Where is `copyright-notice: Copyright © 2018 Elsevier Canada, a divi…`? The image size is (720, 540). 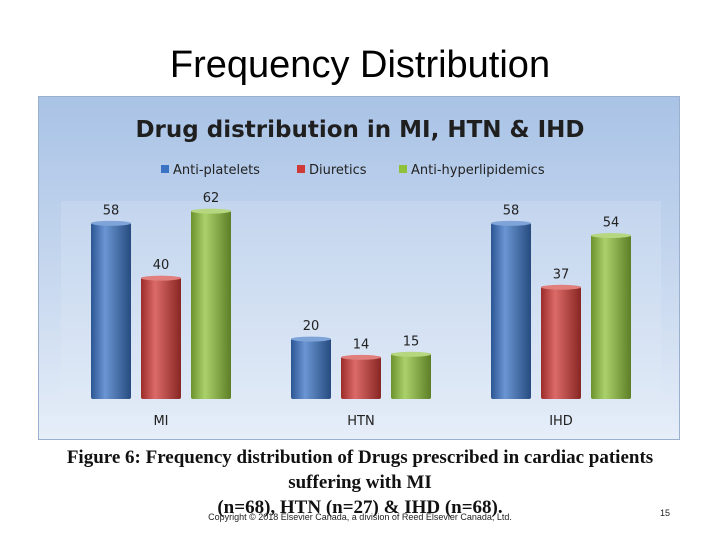
copyright-notice: Copyright © 2018 Elsevier Canada, a divi… is located at coordinates (360, 517).